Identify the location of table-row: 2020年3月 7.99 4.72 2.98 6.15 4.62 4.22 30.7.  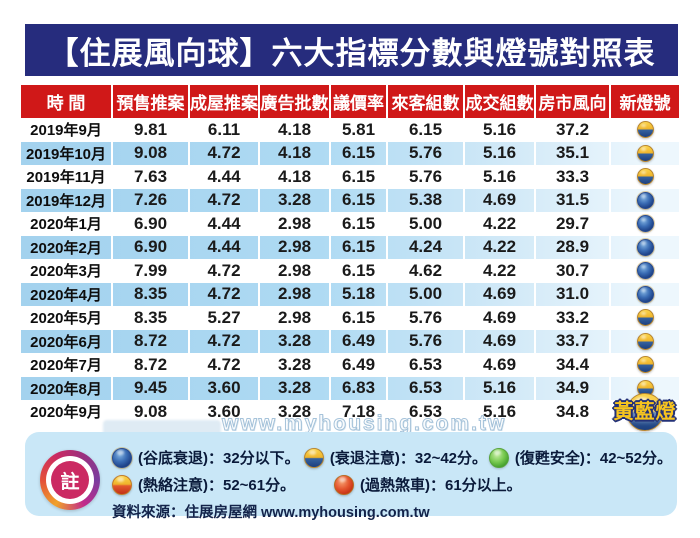
(350, 271).